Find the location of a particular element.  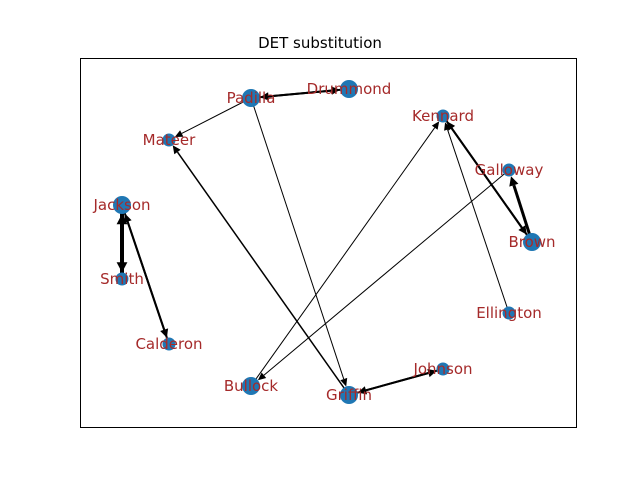

node-calderon is located at coordinates (169, 344).